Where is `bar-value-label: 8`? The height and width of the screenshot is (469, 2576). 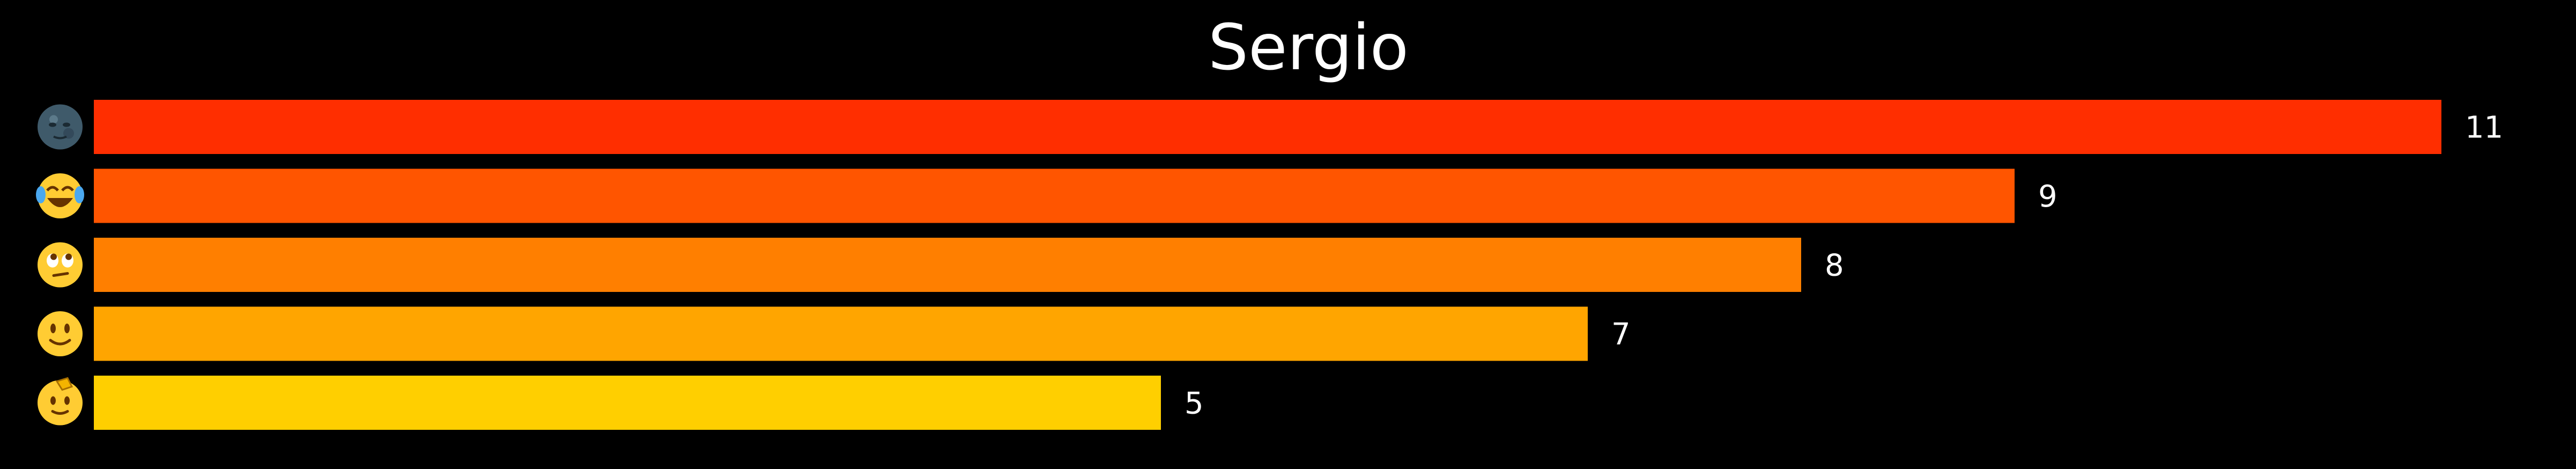 bar-value-label: 8 is located at coordinates (1834, 265).